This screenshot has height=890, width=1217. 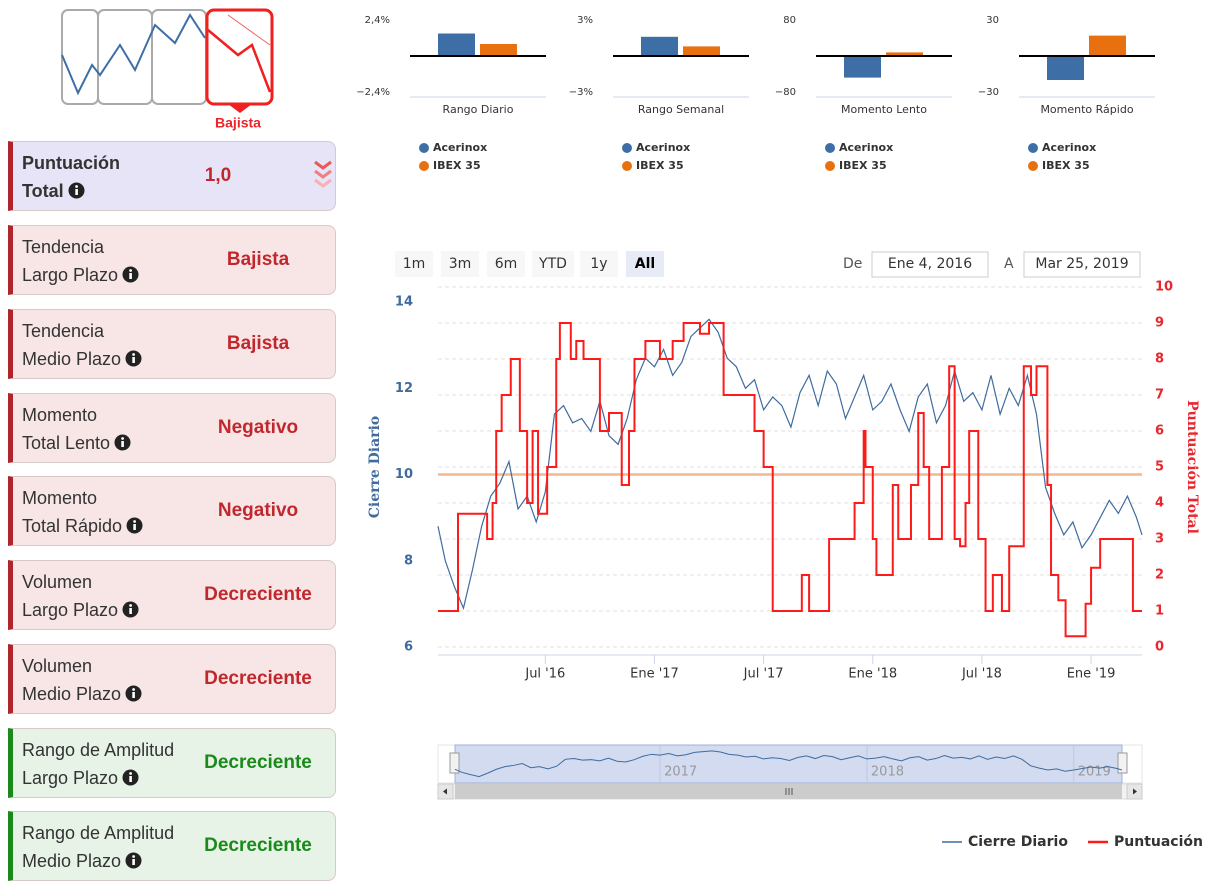 I want to click on chart-title: Rango Diario, so click(x=478, y=109).